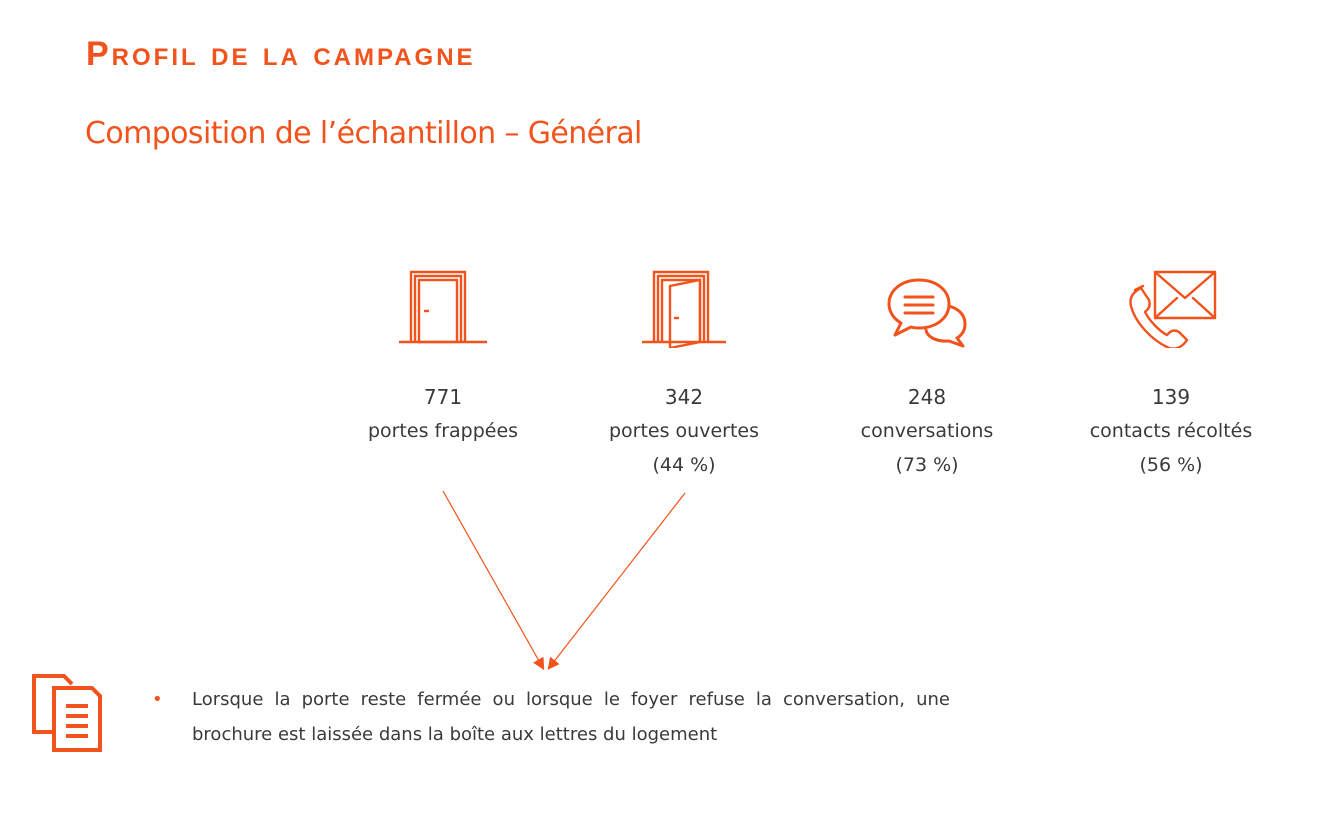 The image size is (1327, 814). I want to click on metric-conversations: 248 conversations (73 %), so click(927, 374).